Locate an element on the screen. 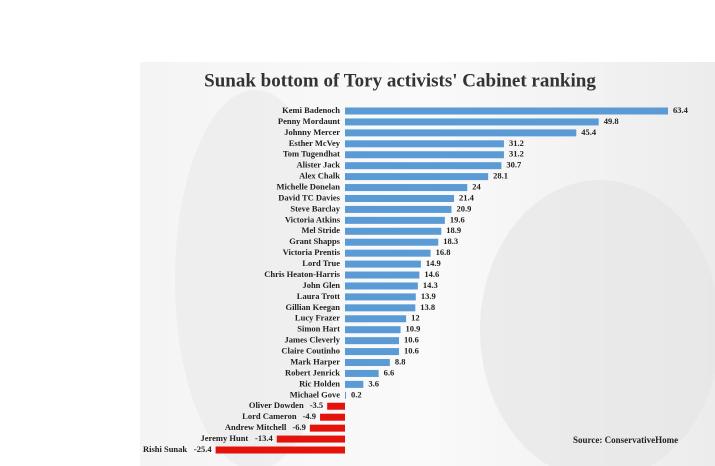 The height and width of the screenshot is (466, 715). category-label: Oliver Dowden is located at coordinates (276, 405).